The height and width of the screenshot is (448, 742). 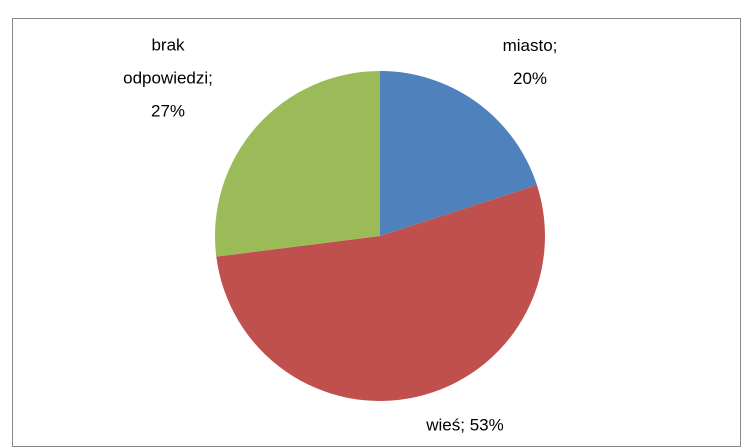 I want to click on data-label: brak odpowiedzi; 27%, so click(x=168, y=78).